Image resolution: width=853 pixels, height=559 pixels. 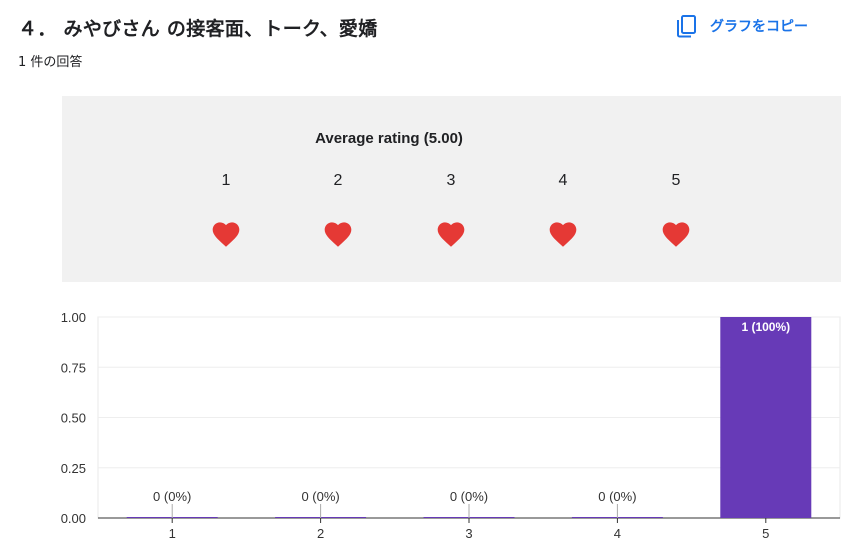 I want to click on rating-option-3: 3, so click(x=451, y=181).